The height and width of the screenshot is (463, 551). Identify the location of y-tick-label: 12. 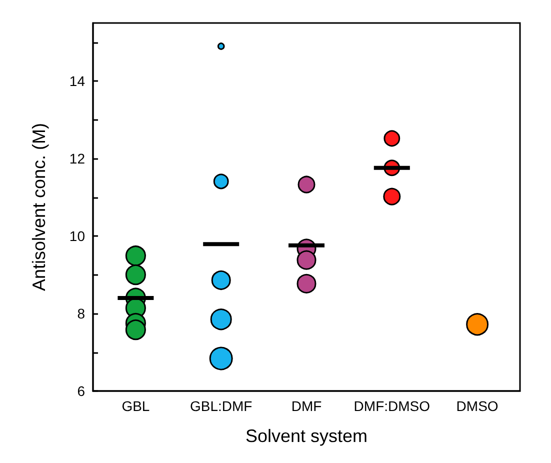
(77, 158).